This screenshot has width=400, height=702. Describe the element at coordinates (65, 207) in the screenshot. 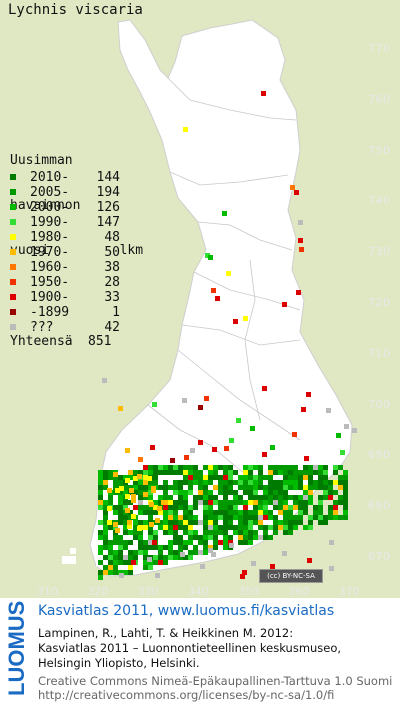

I see `legend-row: 2000- 126` at that location.